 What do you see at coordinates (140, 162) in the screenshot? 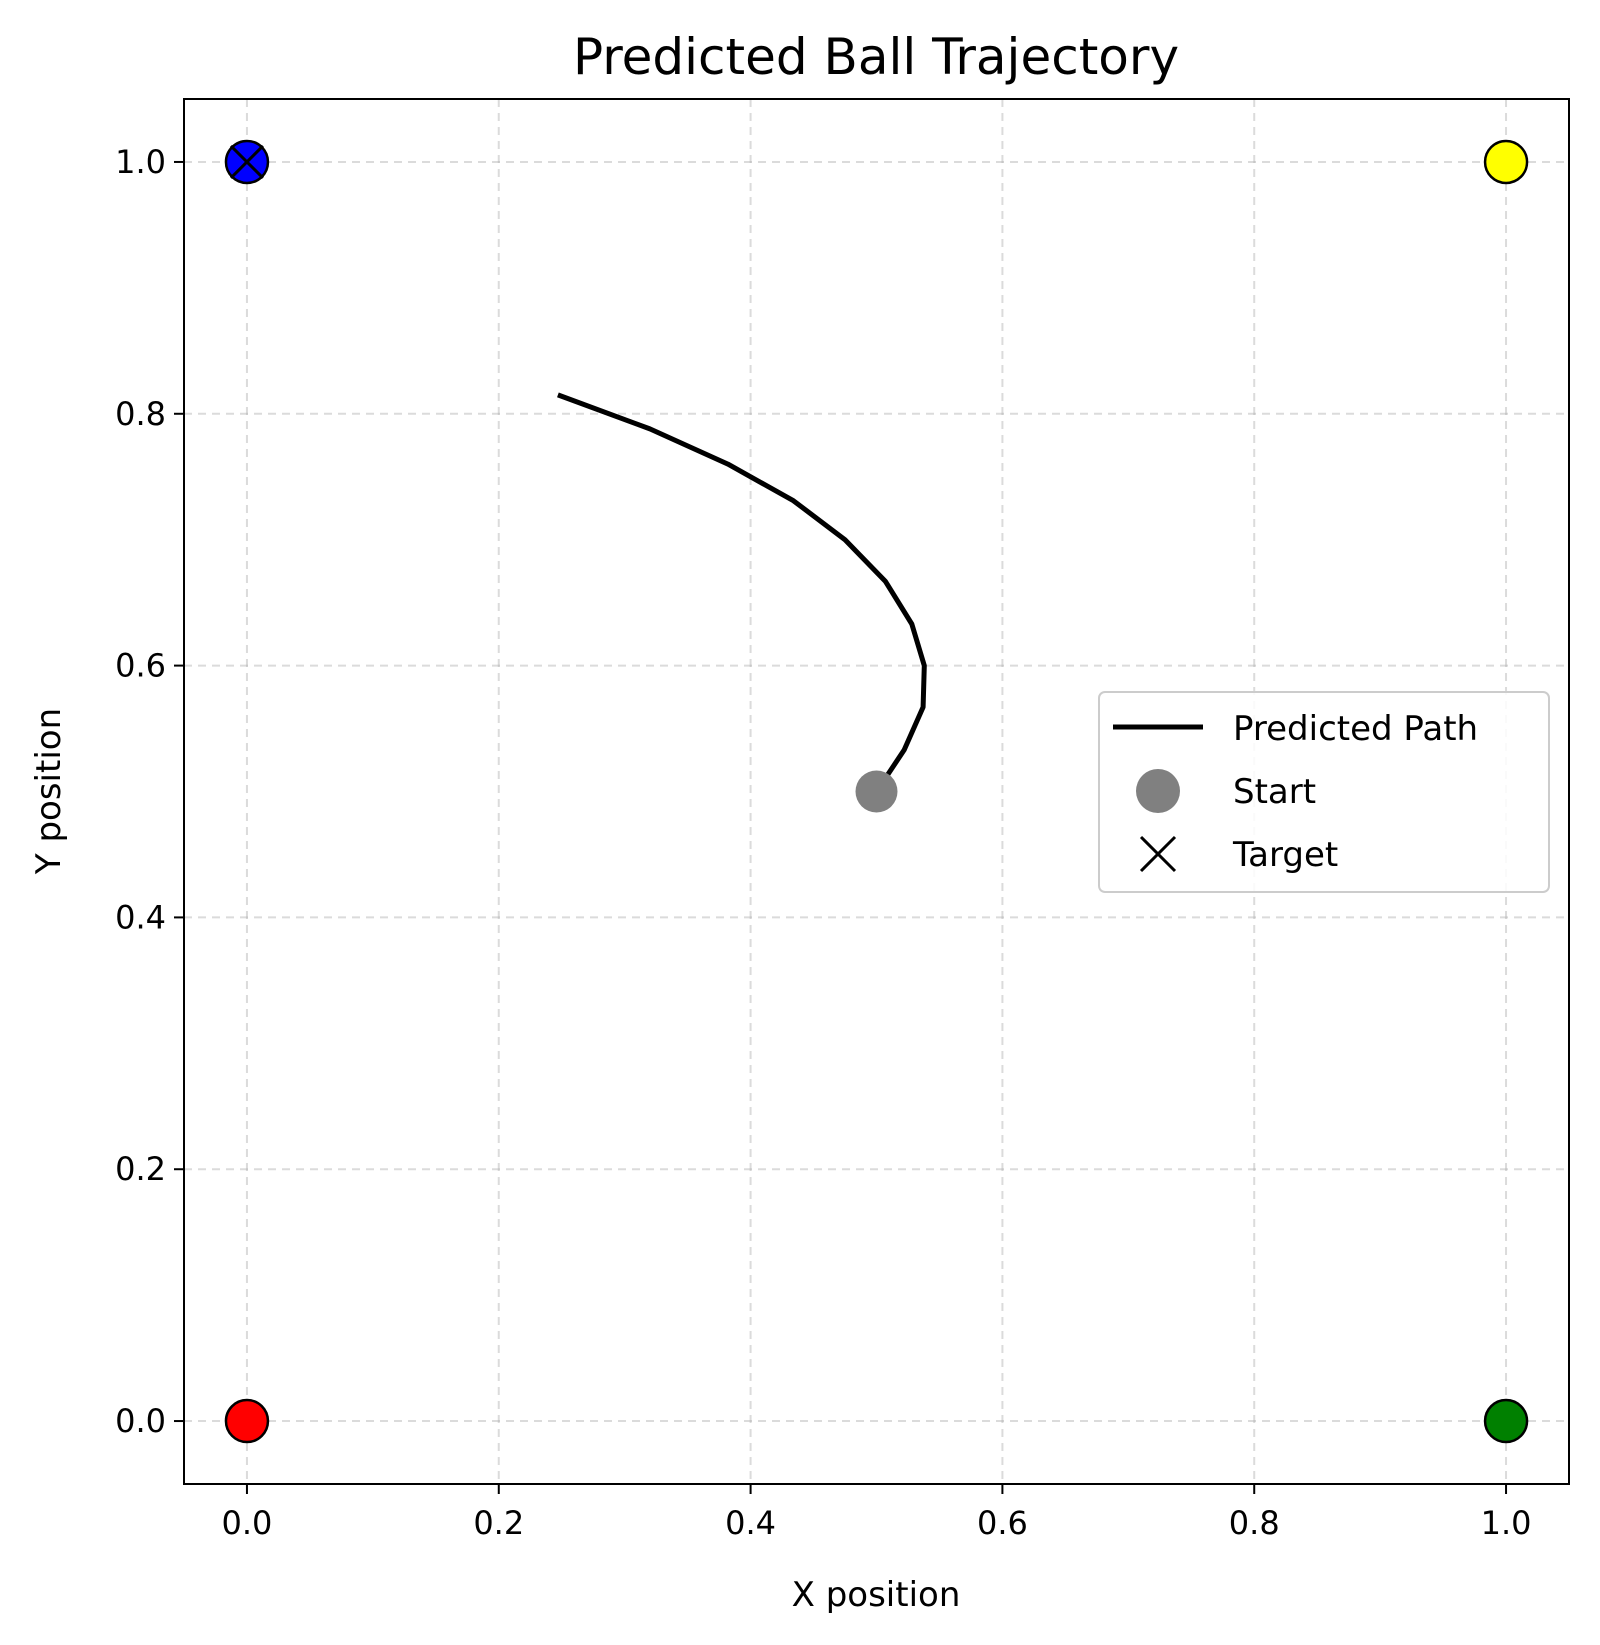
I see `y-tick-label: 1.0` at bounding box center [140, 162].